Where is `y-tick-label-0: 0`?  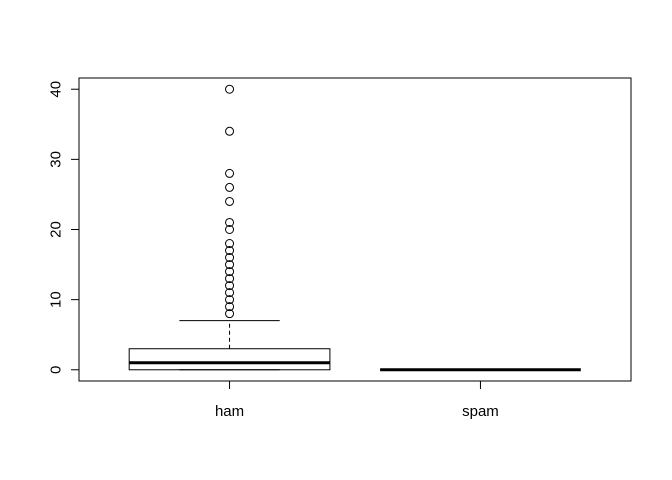
y-tick-label-0: 0 is located at coordinates (56, 370).